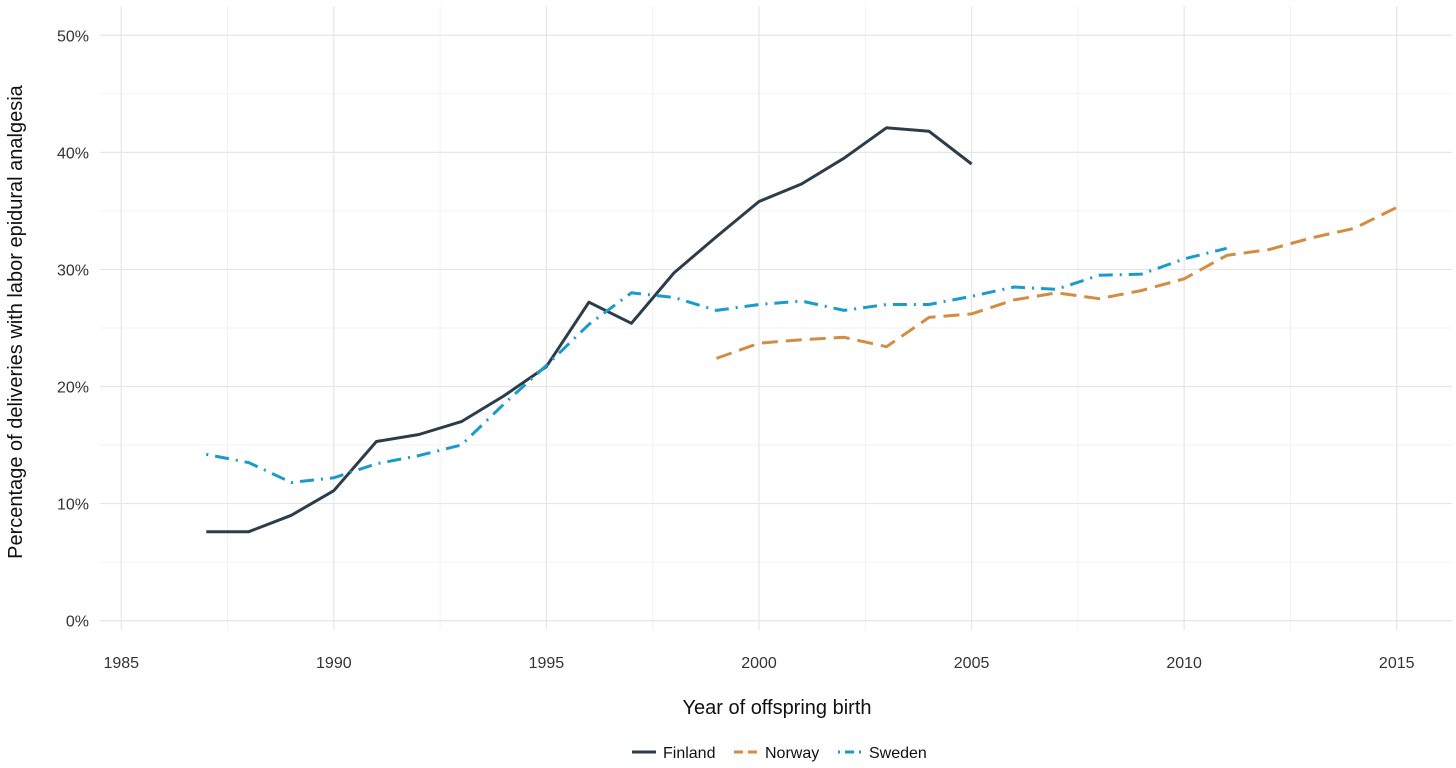 This screenshot has width=1456, height=768. Describe the element at coordinates (1056, 283) in the screenshot. I see `series-line-norway` at that location.